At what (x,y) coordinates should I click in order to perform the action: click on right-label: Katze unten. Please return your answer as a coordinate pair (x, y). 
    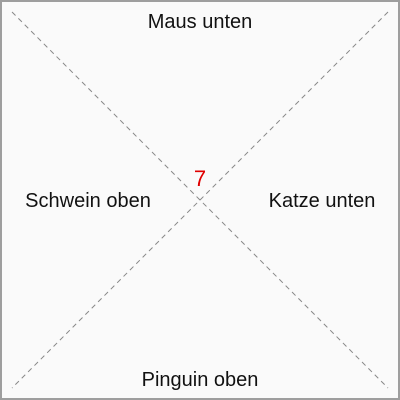
    Looking at the image, I should click on (322, 201).